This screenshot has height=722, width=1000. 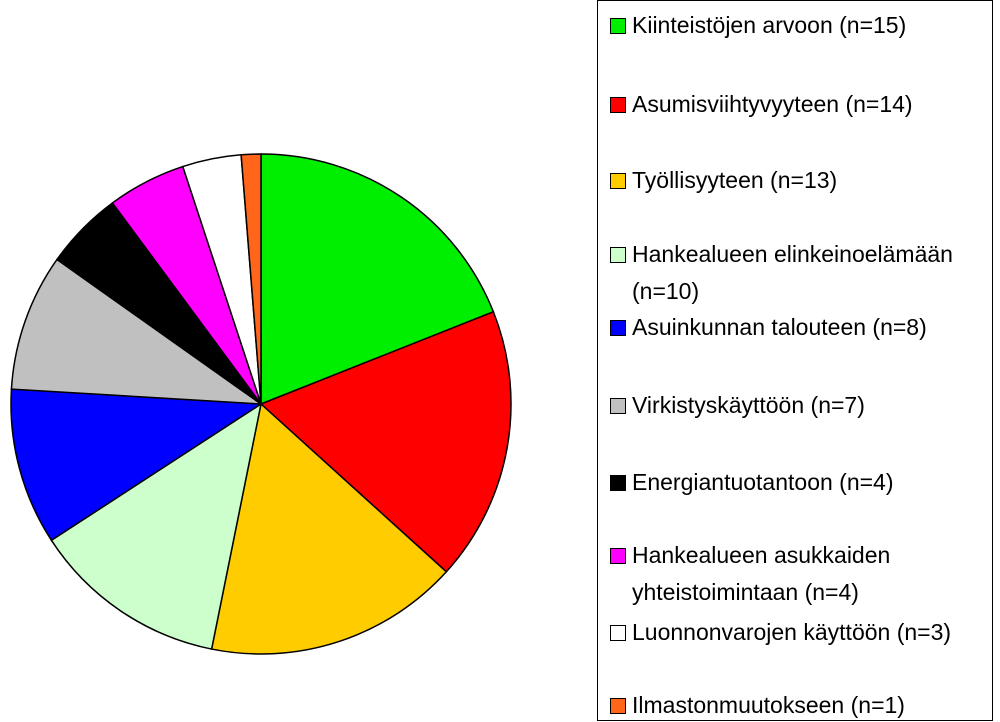 What do you see at coordinates (768, 705) in the screenshot?
I see `legend-label: Ilmastonmuutokseen (n=1)` at bounding box center [768, 705].